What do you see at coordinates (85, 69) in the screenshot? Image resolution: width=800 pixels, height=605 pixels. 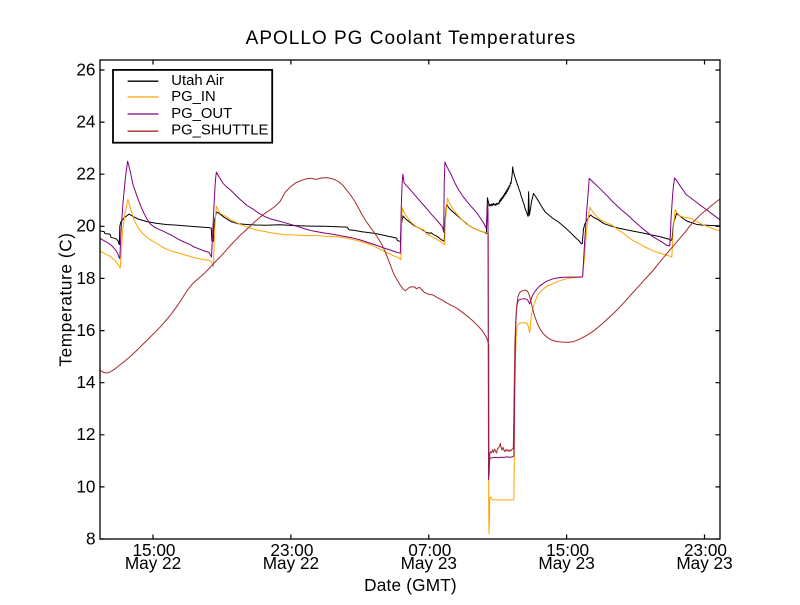 I see `svg-text: 26` at bounding box center [85, 69].